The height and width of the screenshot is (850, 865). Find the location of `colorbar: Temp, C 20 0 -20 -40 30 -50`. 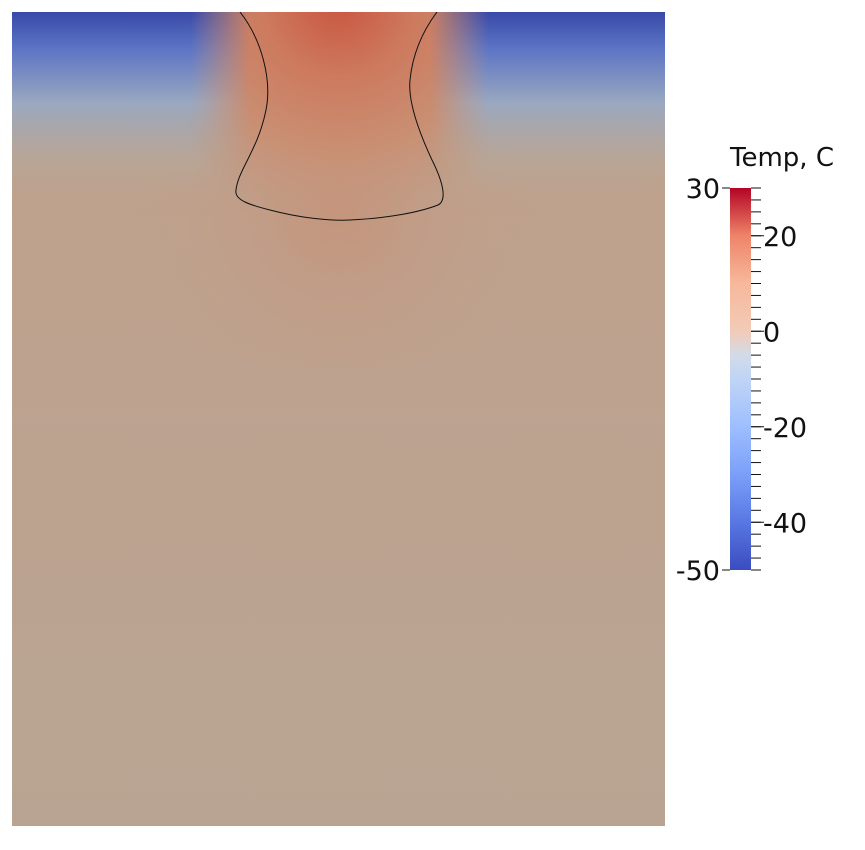

colorbar: Temp, C 20 0 -20 -40 30 -50 is located at coordinates (755, 365).